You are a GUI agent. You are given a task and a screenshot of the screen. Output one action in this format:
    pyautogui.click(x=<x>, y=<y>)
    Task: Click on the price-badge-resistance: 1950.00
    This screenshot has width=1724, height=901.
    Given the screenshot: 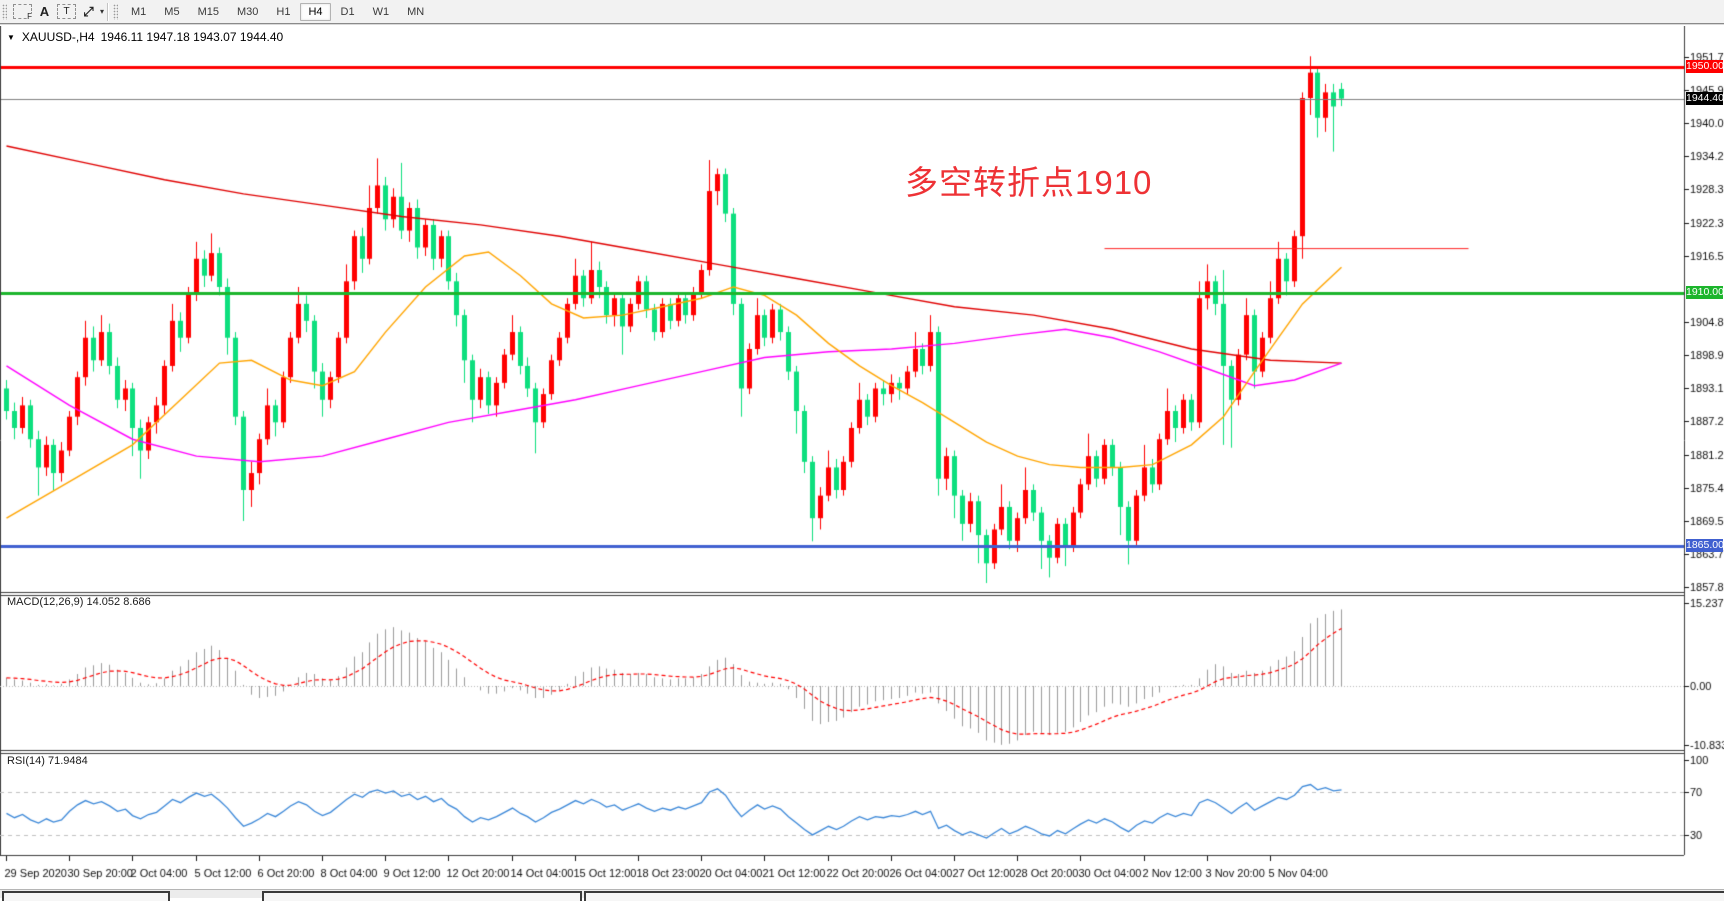 What is the action you would take?
    pyautogui.click(x=1705, y=66)
    